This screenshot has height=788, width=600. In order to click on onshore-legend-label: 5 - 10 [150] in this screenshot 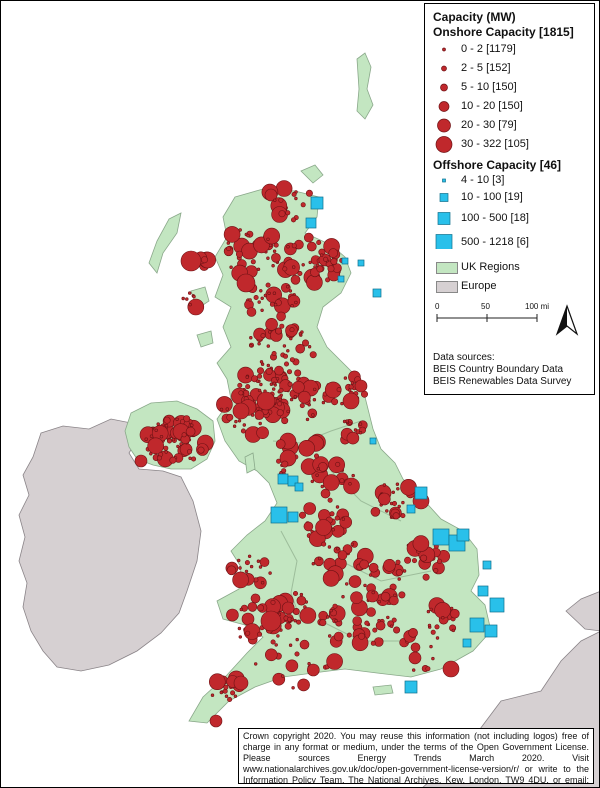, I will do `click(489, 87)`.